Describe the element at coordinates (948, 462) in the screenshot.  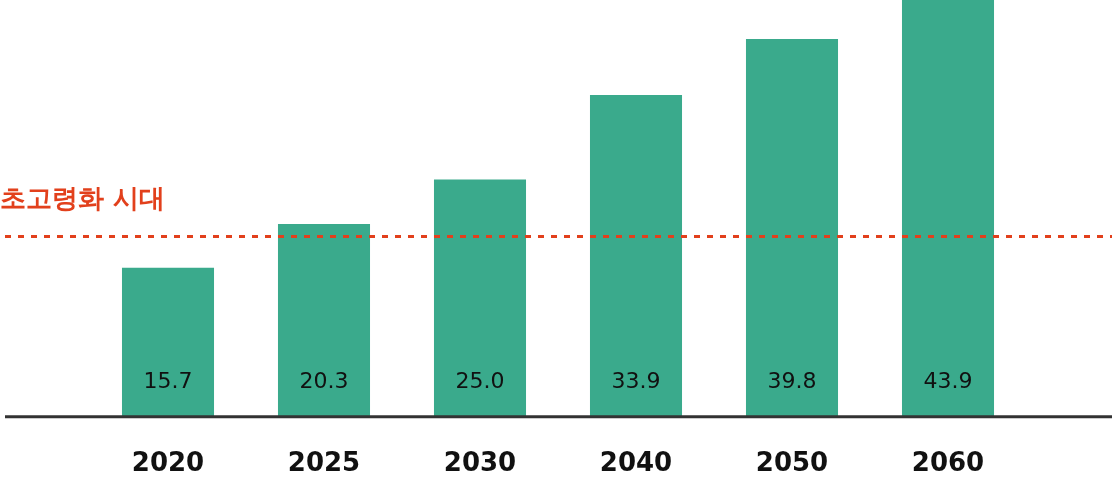
I see `x-tick-label: 2060` at that location.